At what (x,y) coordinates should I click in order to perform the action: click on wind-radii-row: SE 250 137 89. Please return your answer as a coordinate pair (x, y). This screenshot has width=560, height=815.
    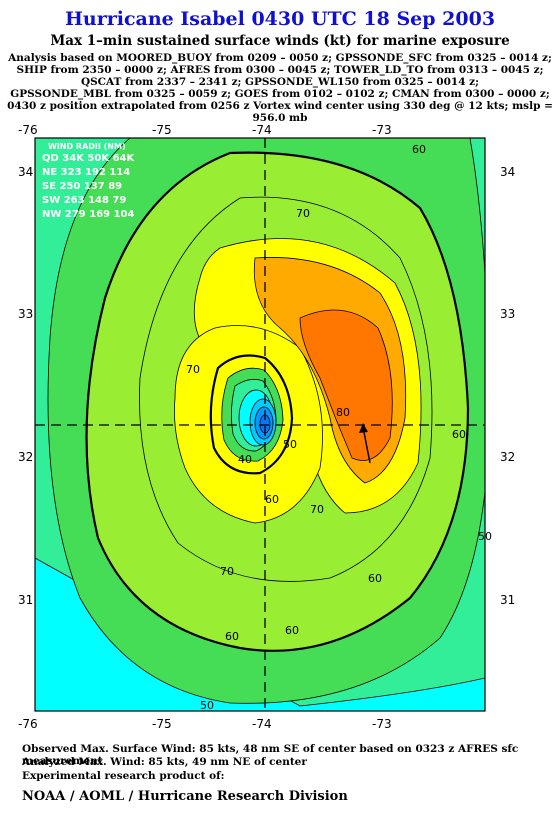
    Looking at the image, I should click on (82, 186).